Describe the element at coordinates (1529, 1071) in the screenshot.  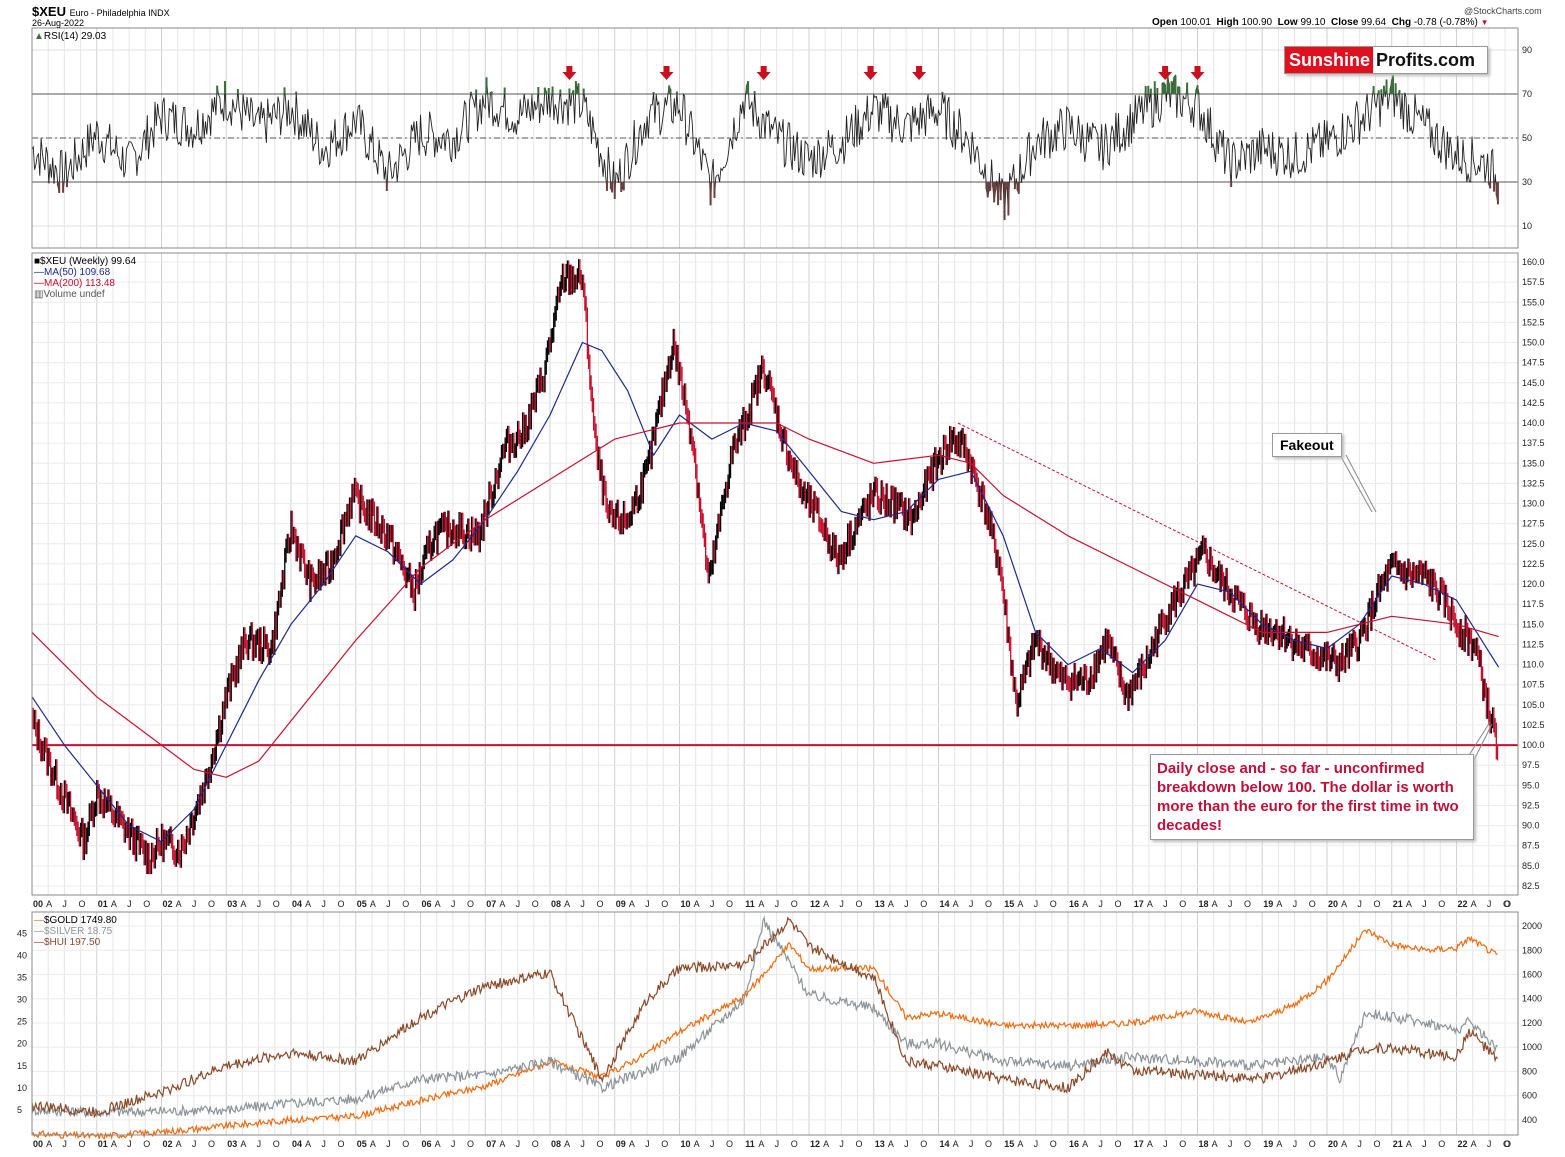
I see `metals-right-tick: 800` at that location.